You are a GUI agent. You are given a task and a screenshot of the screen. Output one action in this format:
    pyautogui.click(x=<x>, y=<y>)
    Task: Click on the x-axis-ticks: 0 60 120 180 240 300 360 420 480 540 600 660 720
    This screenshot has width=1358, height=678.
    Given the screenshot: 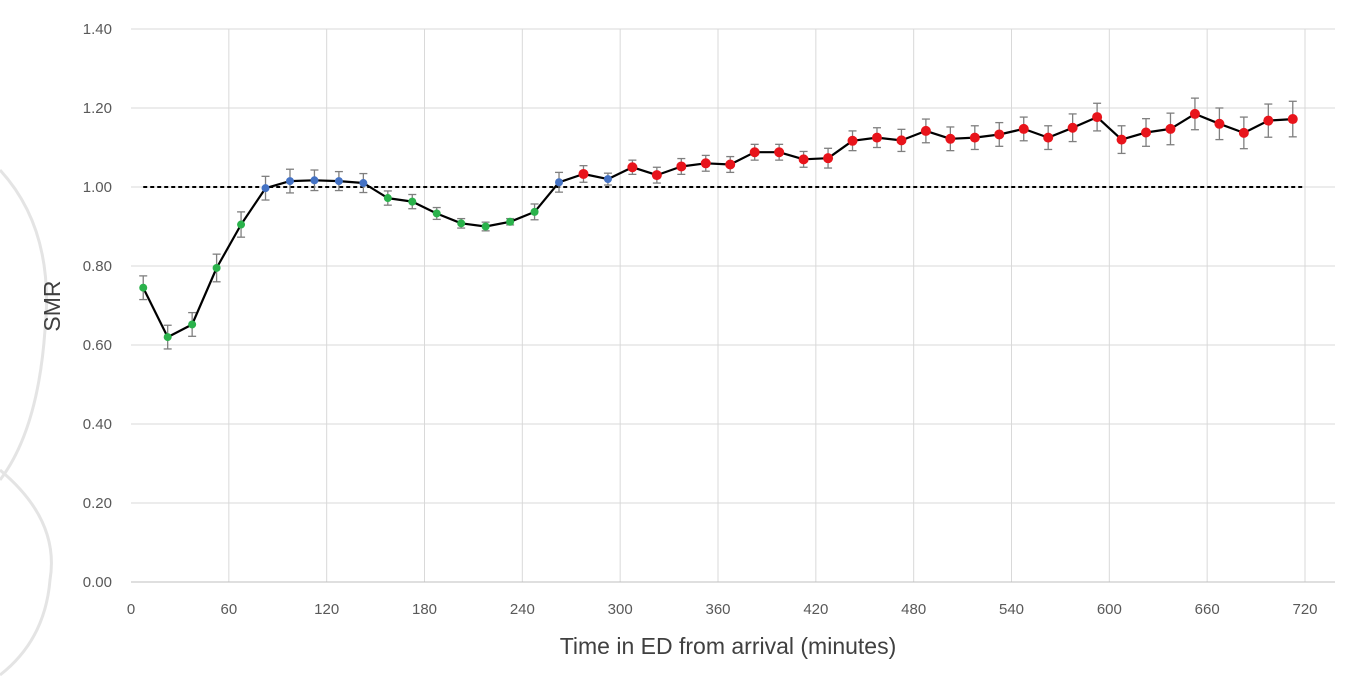 What is the action you would take?
    pyautogui.click(x=722, y=609)
    